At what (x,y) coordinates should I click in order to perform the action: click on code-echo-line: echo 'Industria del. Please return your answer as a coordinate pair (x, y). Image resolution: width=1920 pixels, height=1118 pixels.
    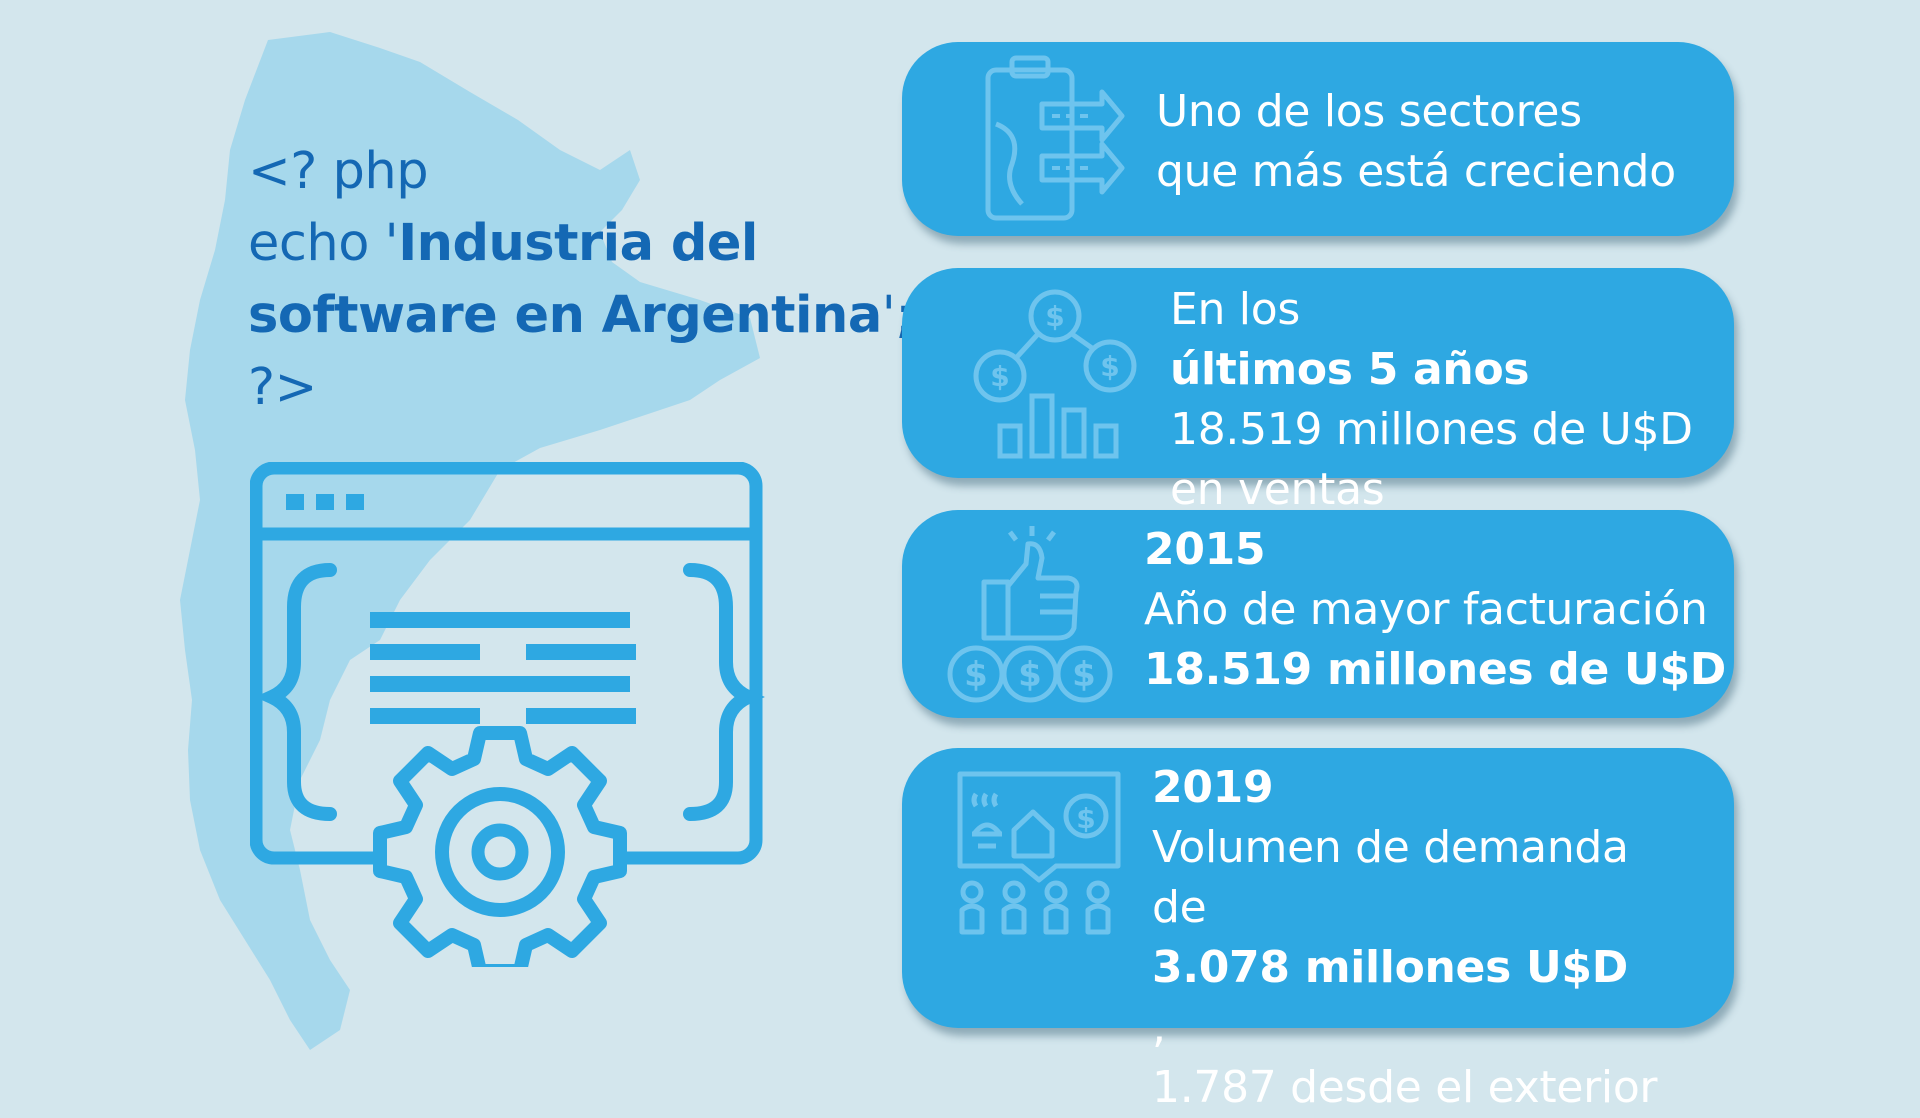
    Looking at the image, I should click on (580, 244).